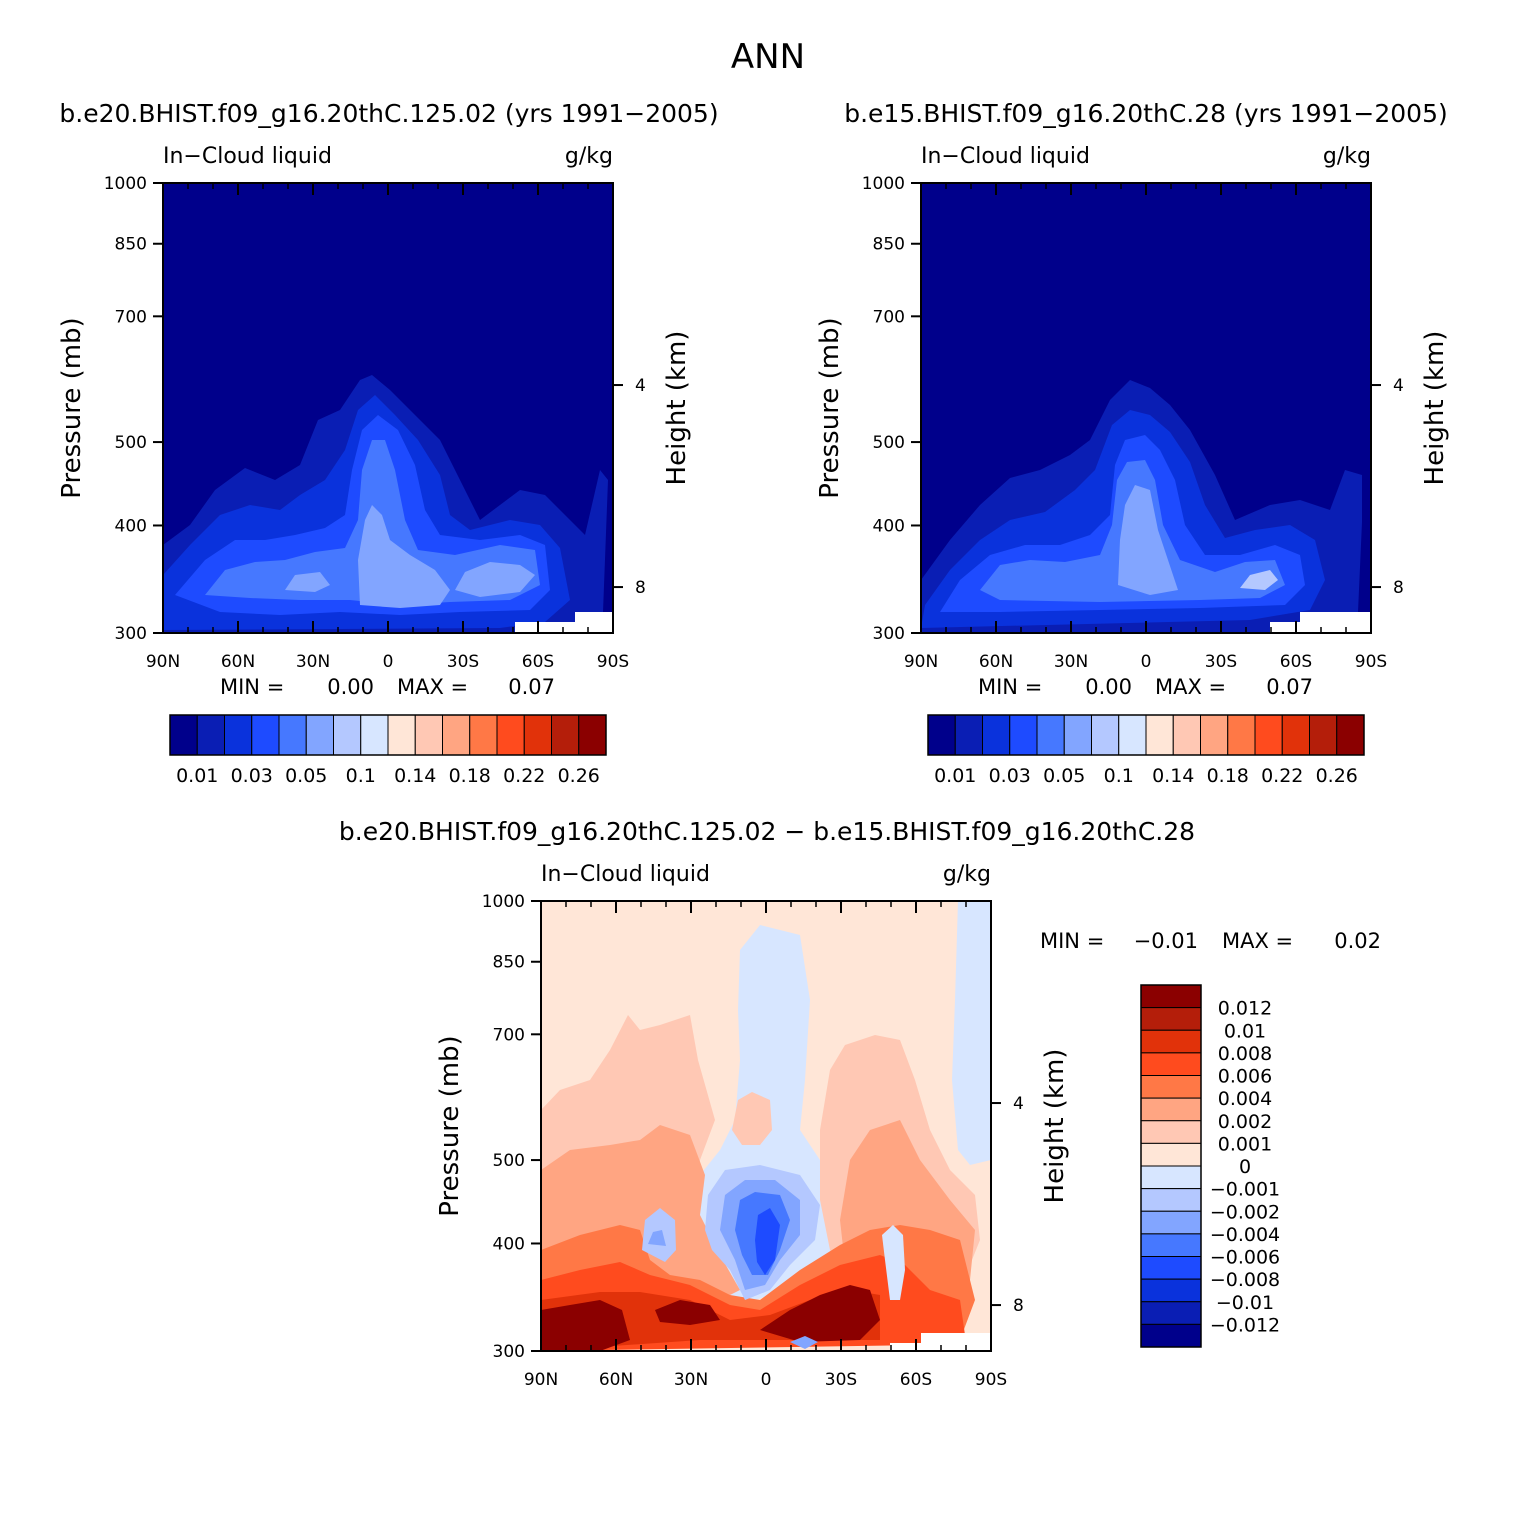 This screenshot has width=1535, height=1535. Describe the element at coordinates (752, 1118) in the screenshot. I see `contour-pink-cell` at that location.